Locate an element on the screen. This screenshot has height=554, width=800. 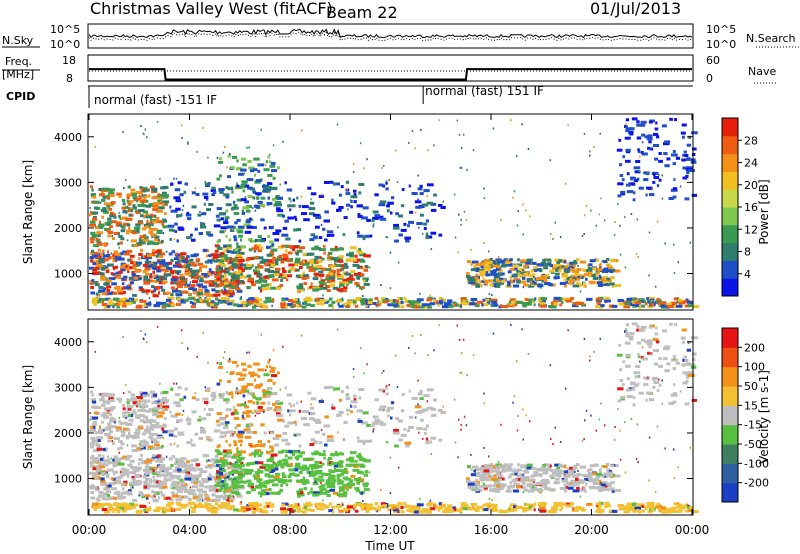
noise-right-tick-bottom: 10^0 is located at coordinates (721, 44).